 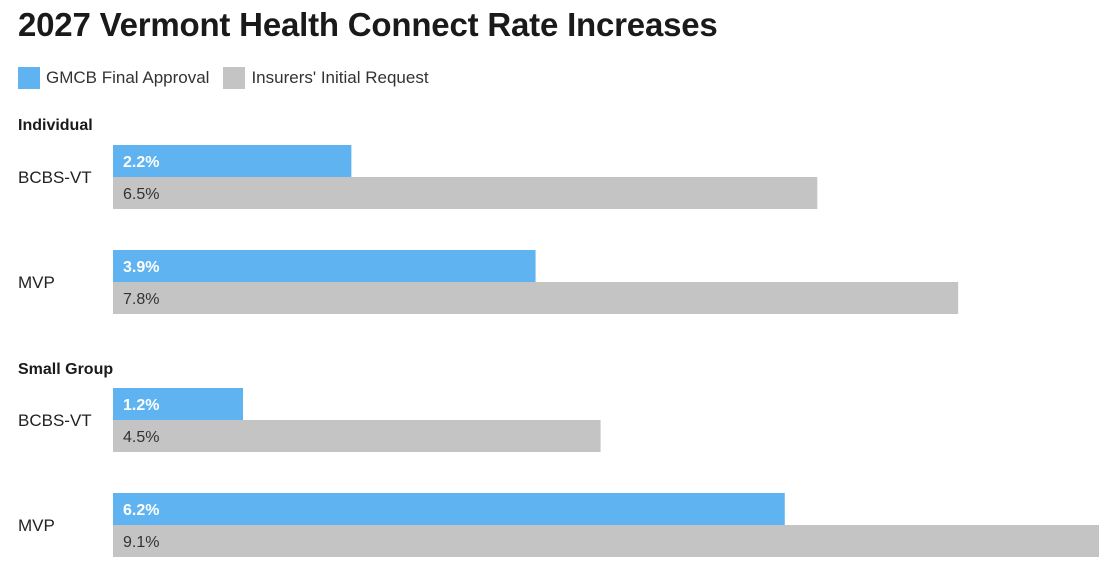 I want to click on bar-individual-bcbs-vt-final-approval, so click(x=232, y=161).